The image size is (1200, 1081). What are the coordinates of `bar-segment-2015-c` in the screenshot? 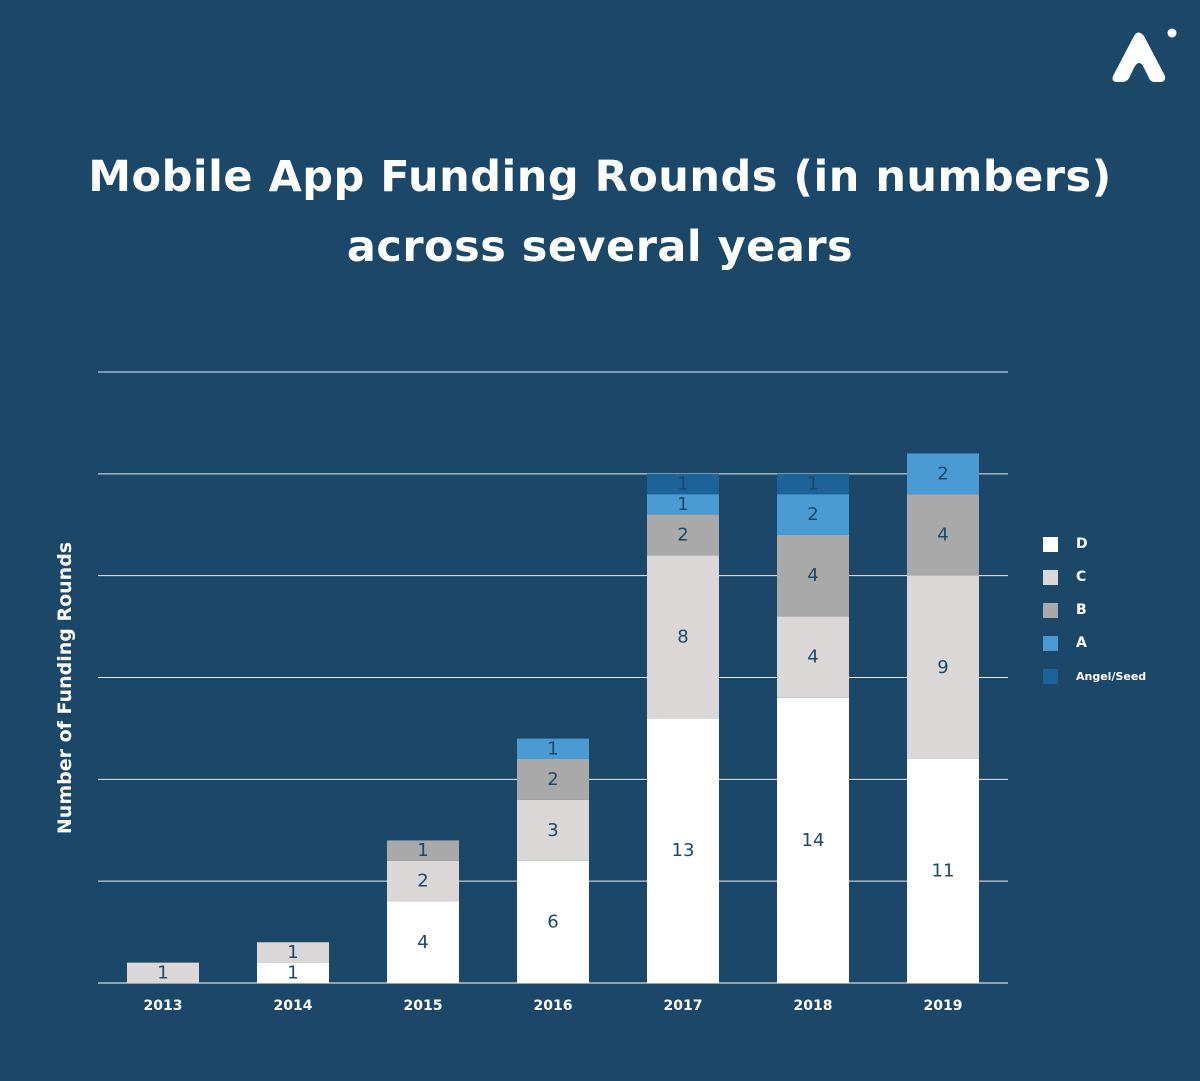 It's located at (423, 881).